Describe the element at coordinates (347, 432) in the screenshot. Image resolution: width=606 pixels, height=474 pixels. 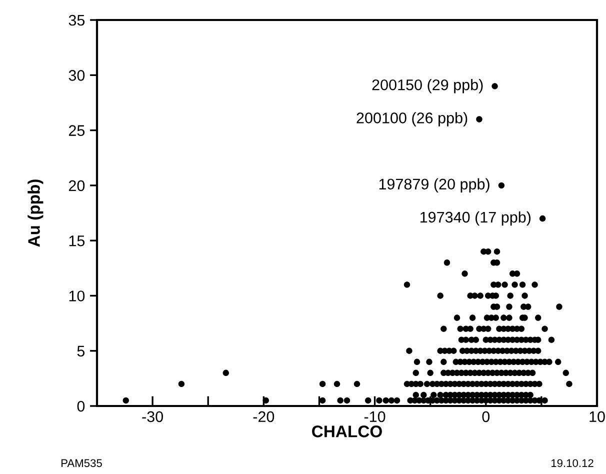
I see `x-axis-title: CHALCO` at that location.